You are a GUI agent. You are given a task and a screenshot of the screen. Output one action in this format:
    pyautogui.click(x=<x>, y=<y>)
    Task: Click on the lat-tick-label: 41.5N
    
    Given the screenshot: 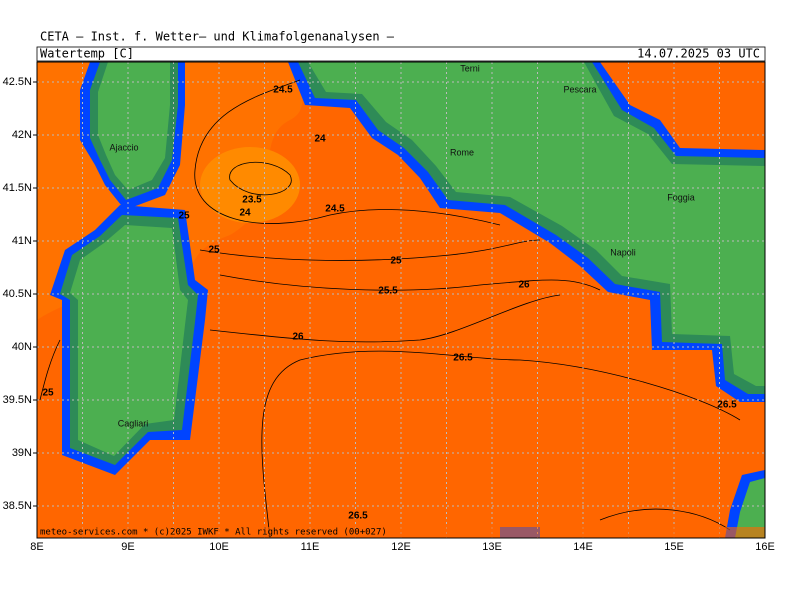 What is the action you would take?
    pyautogui.click(x=17, y=188)
    